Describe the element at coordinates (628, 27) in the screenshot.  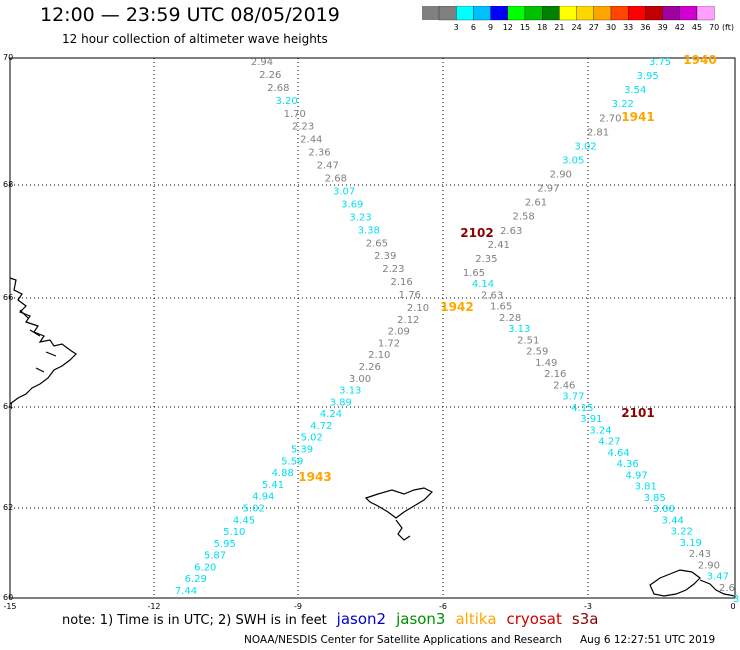
I see `legend-label: 33` at that location.